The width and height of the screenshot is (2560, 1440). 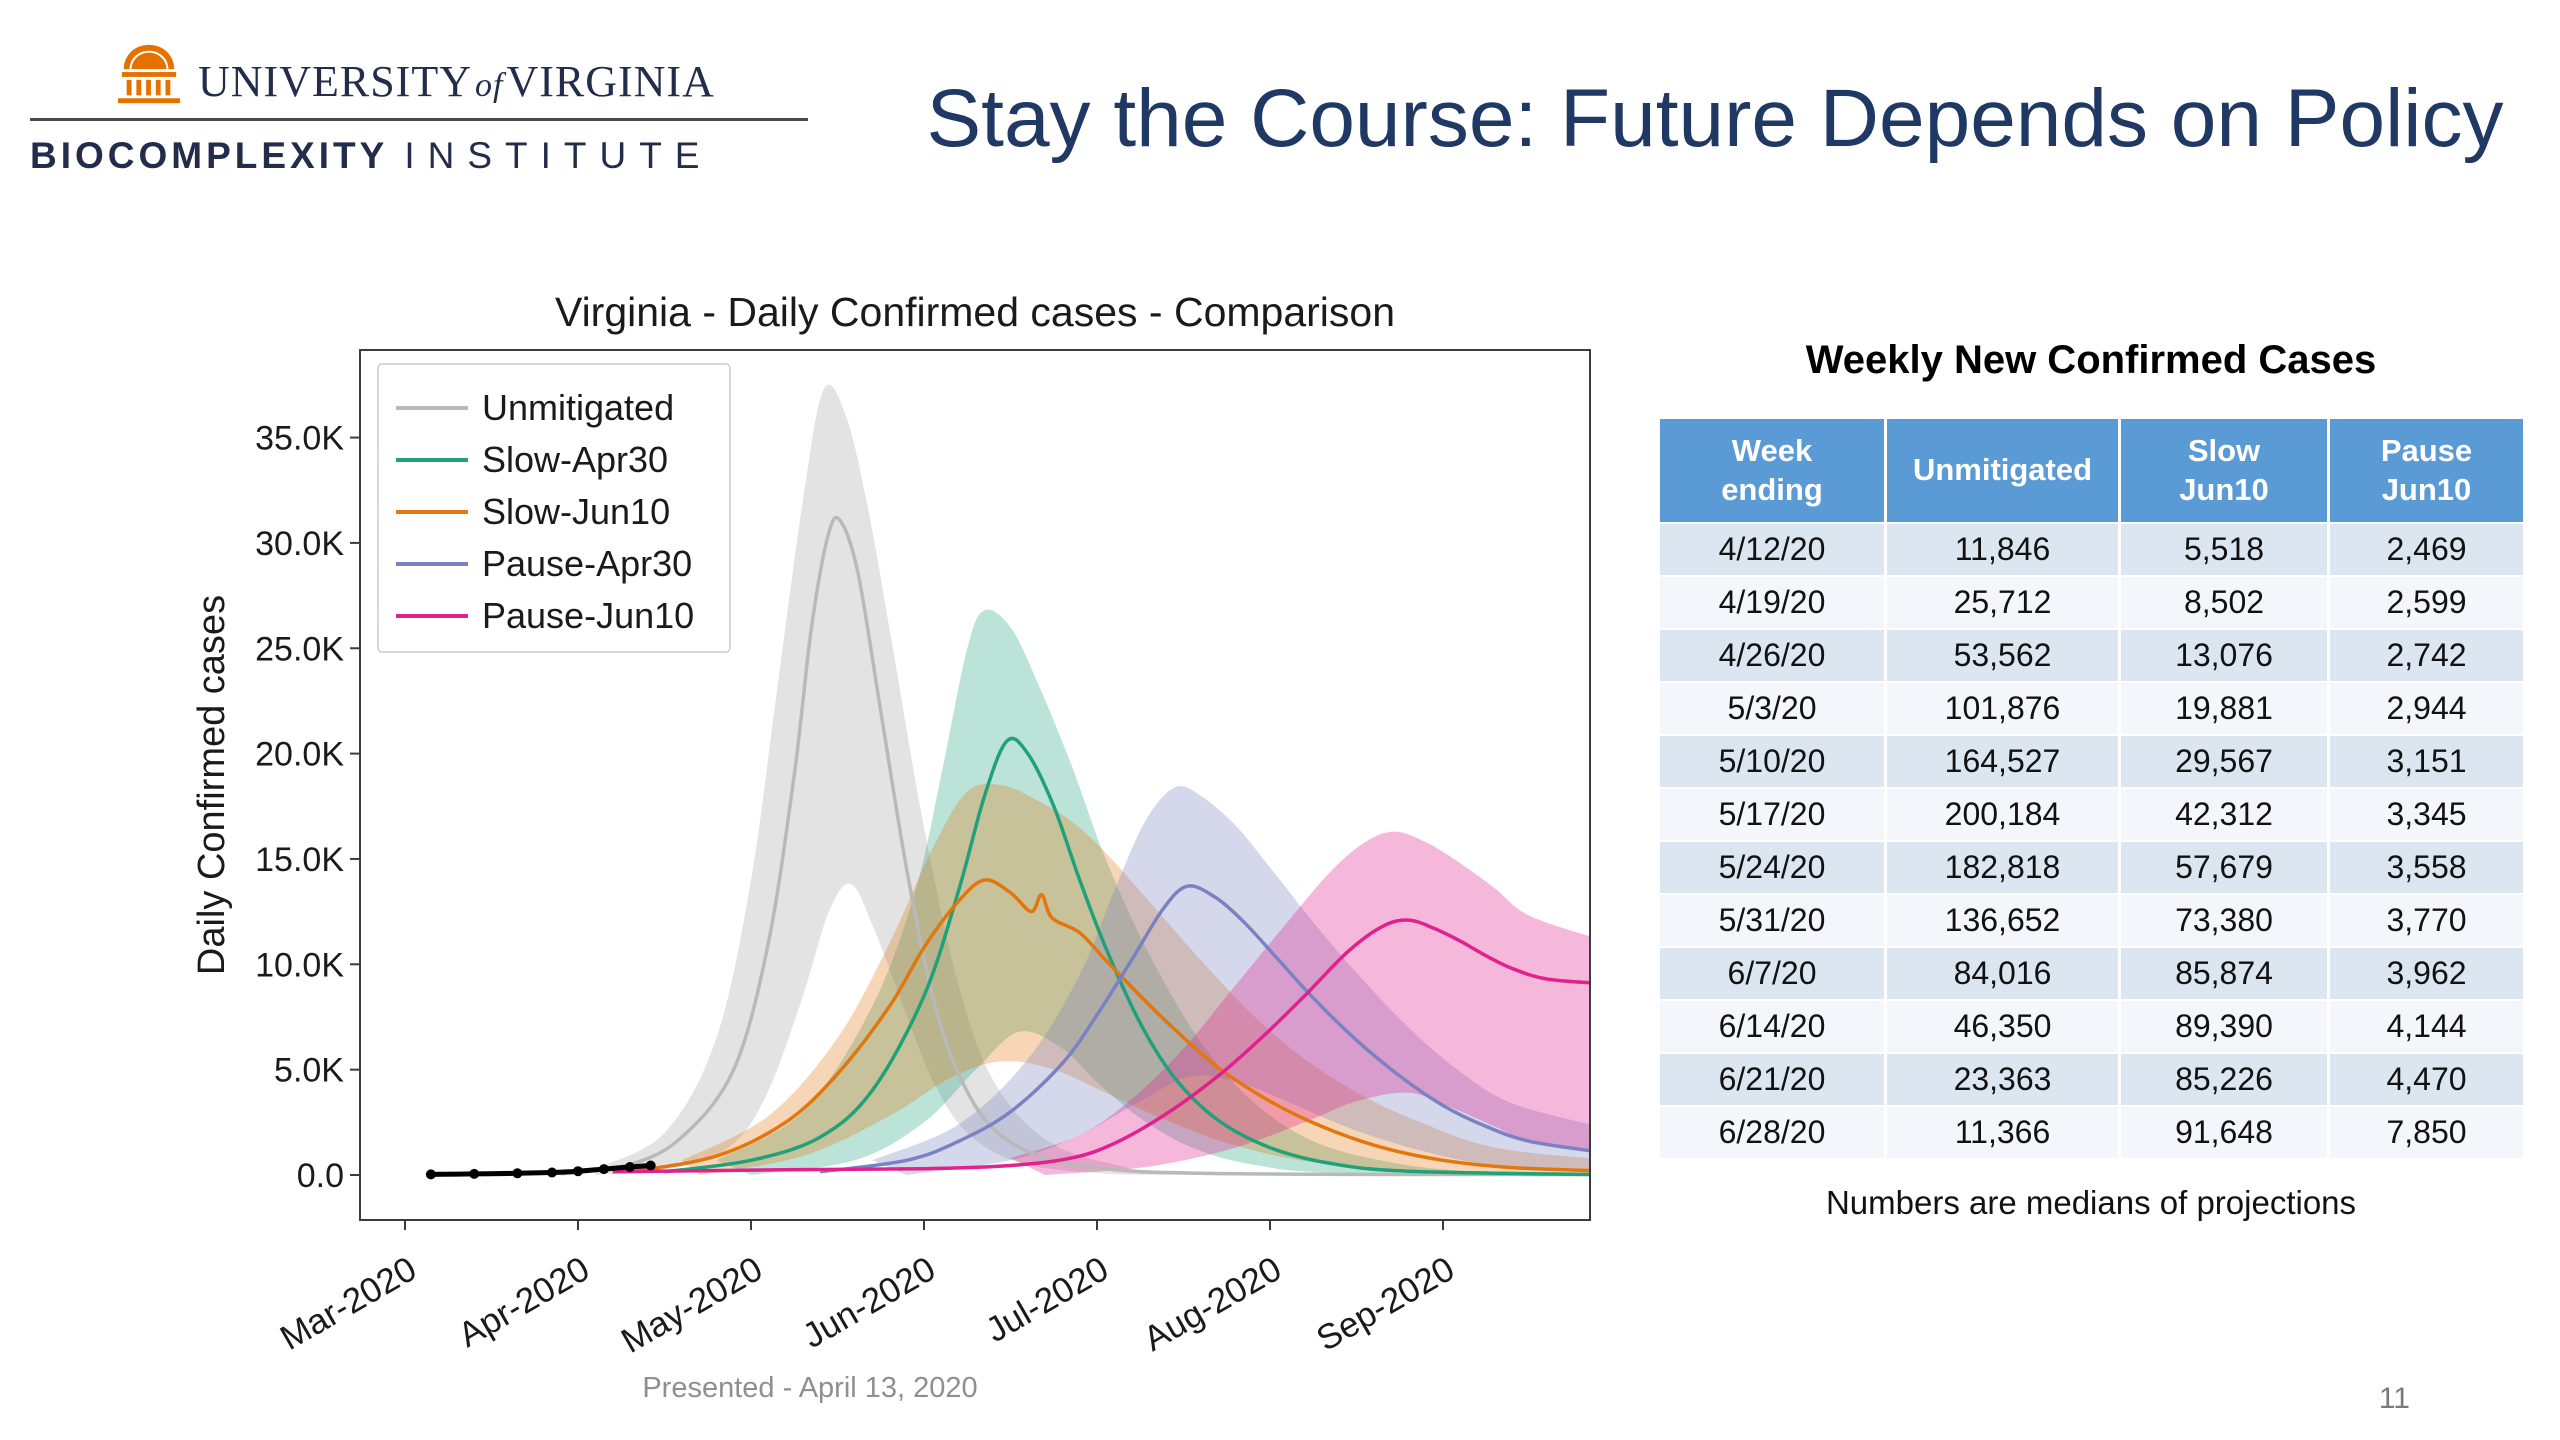 I want to click on table-cell: 6/14/20, so click(x=1772, y=1026).